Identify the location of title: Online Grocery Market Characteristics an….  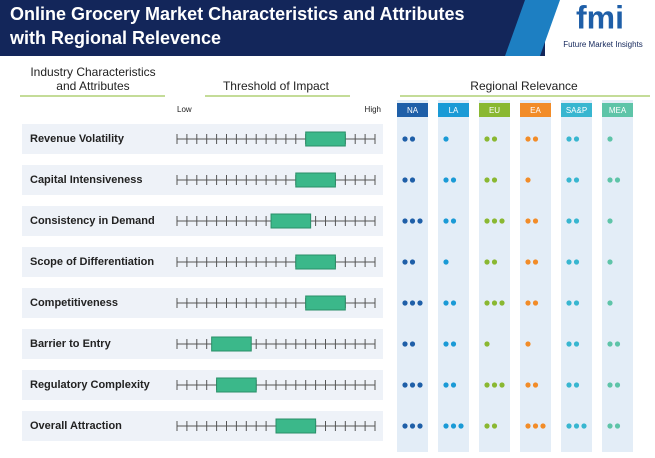
(237, 14).